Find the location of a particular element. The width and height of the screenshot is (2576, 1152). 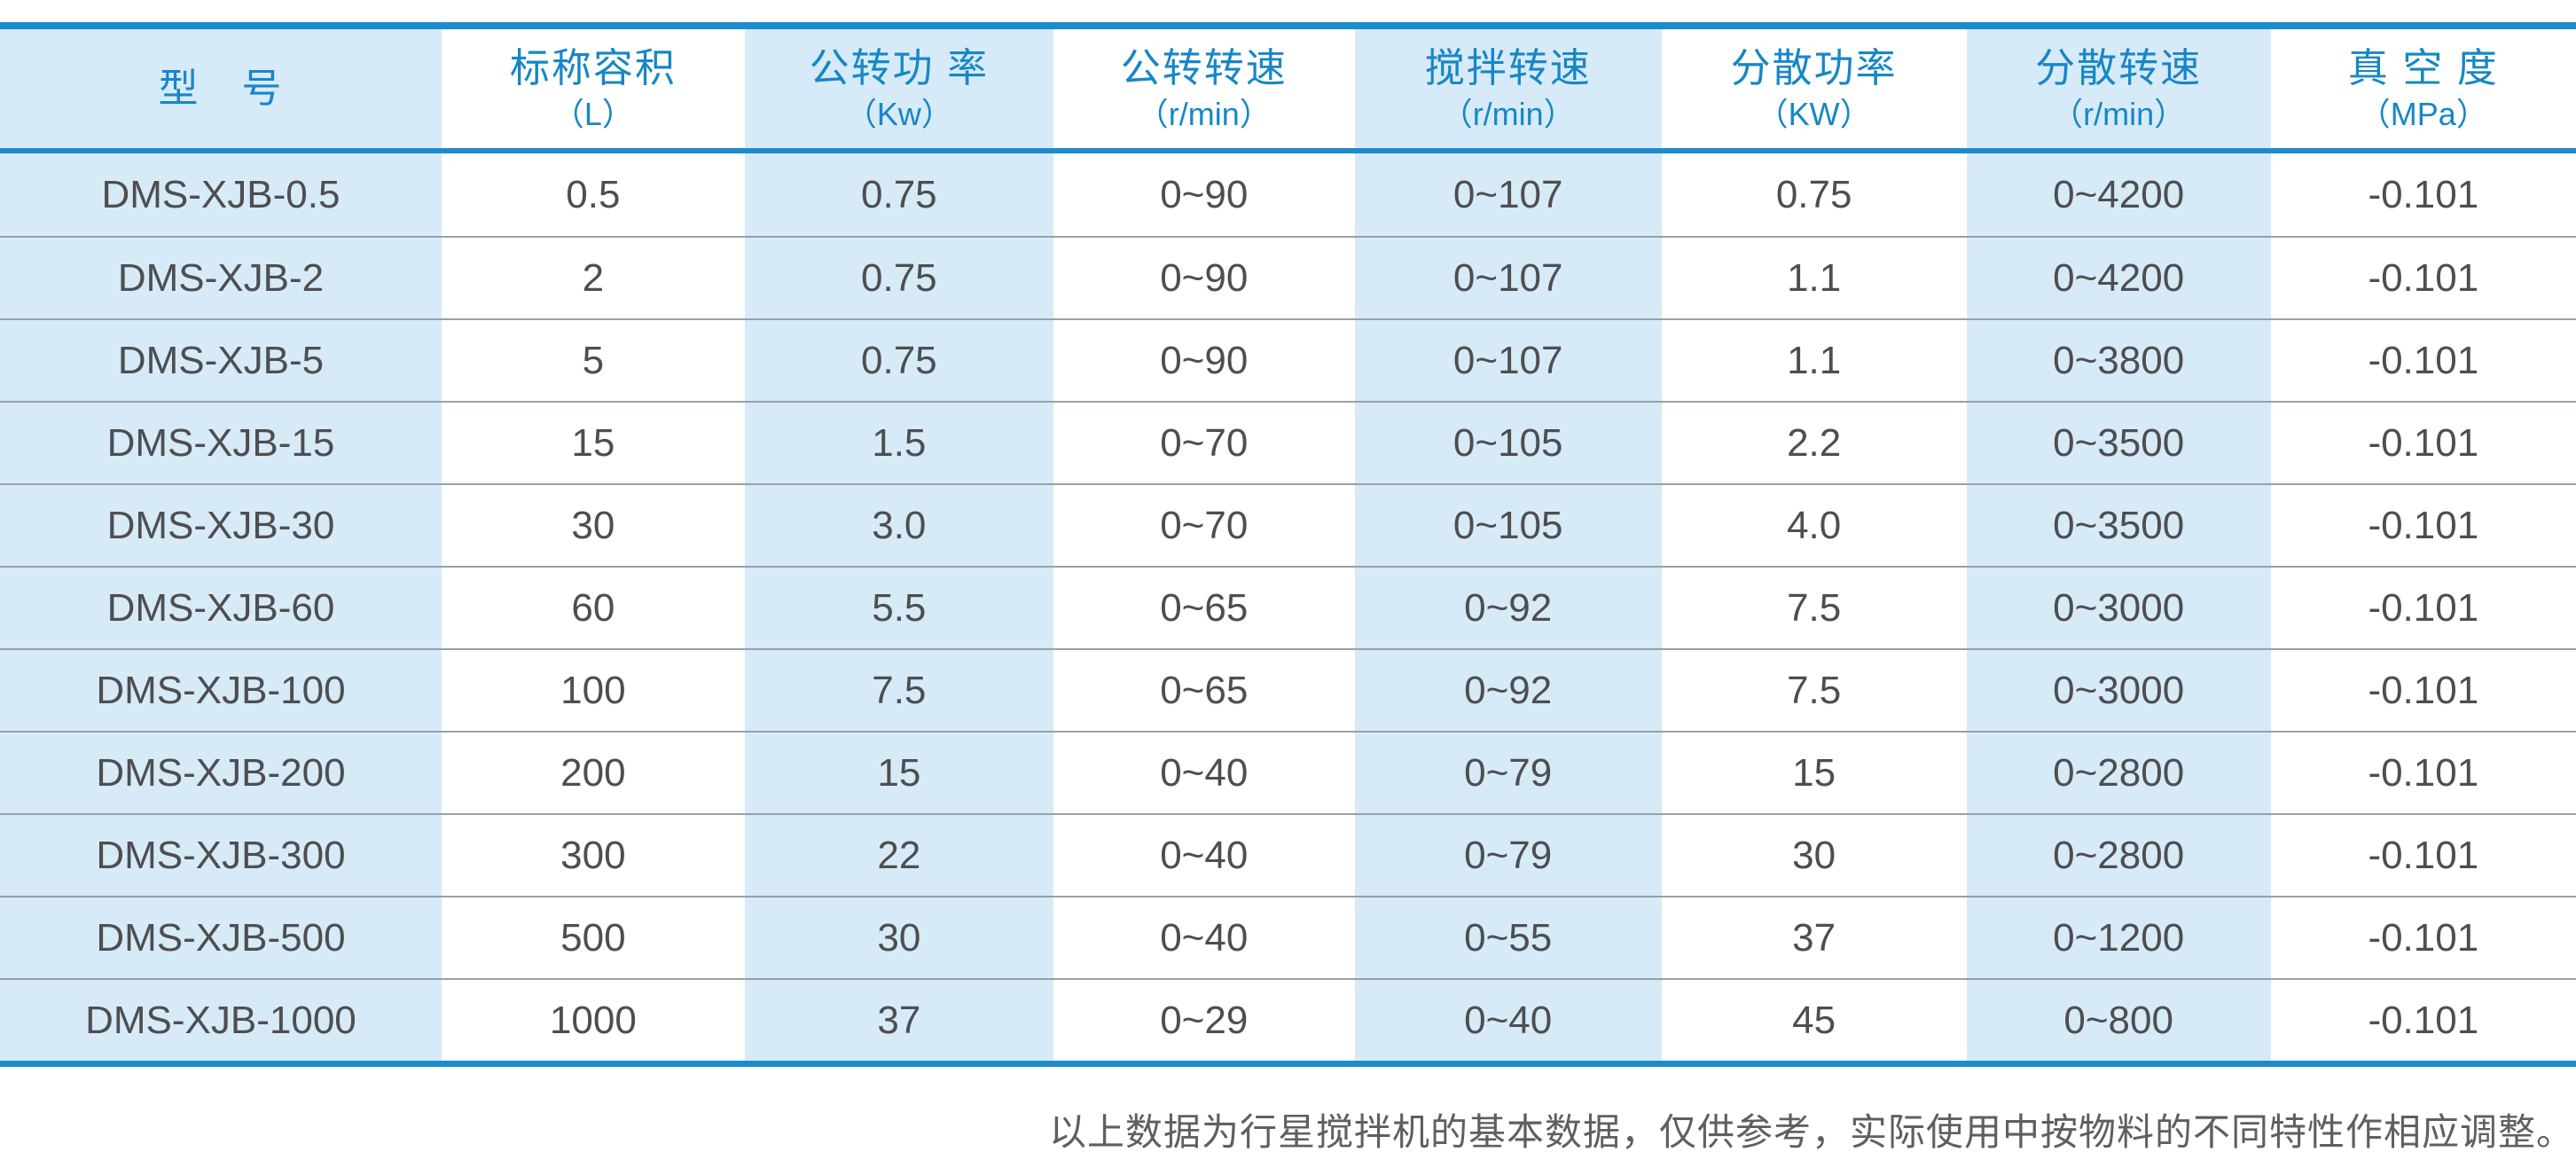

header-label: 型 号 is located at coordinates (221, 89).